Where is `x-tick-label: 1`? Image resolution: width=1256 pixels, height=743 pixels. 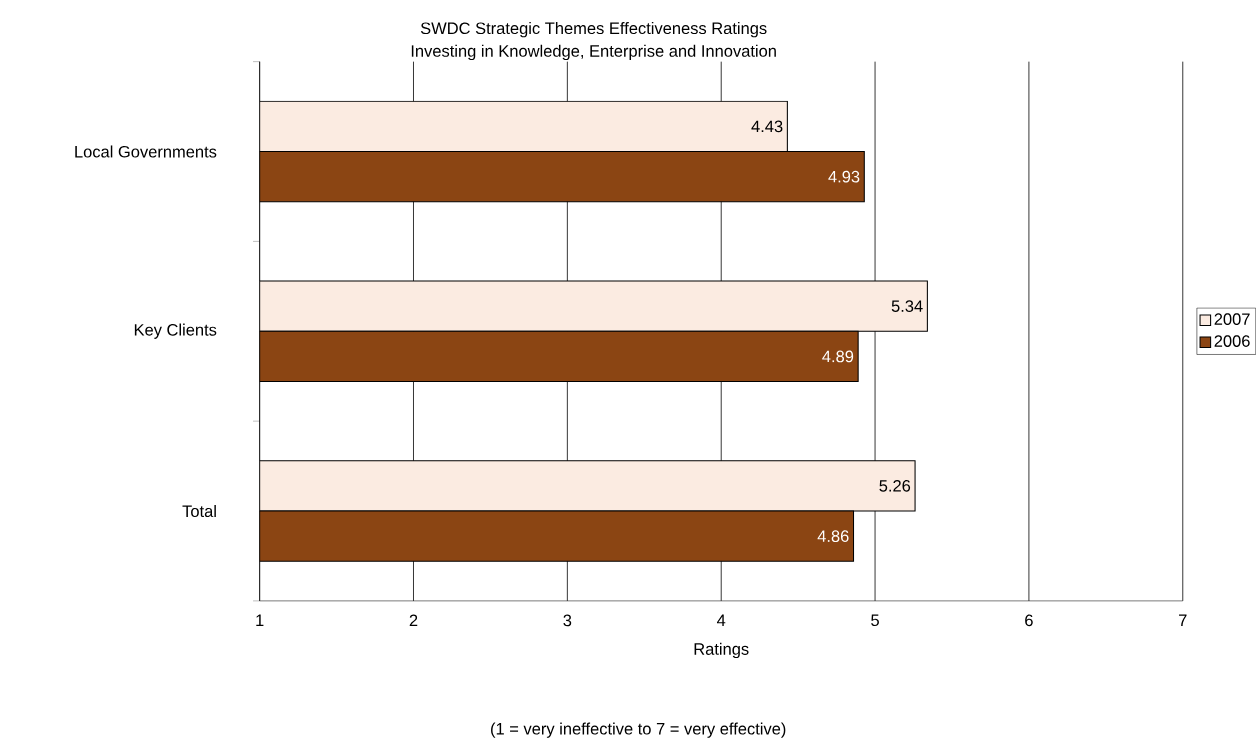
x-tick-label: 1 is located at coordinates (260, 620).